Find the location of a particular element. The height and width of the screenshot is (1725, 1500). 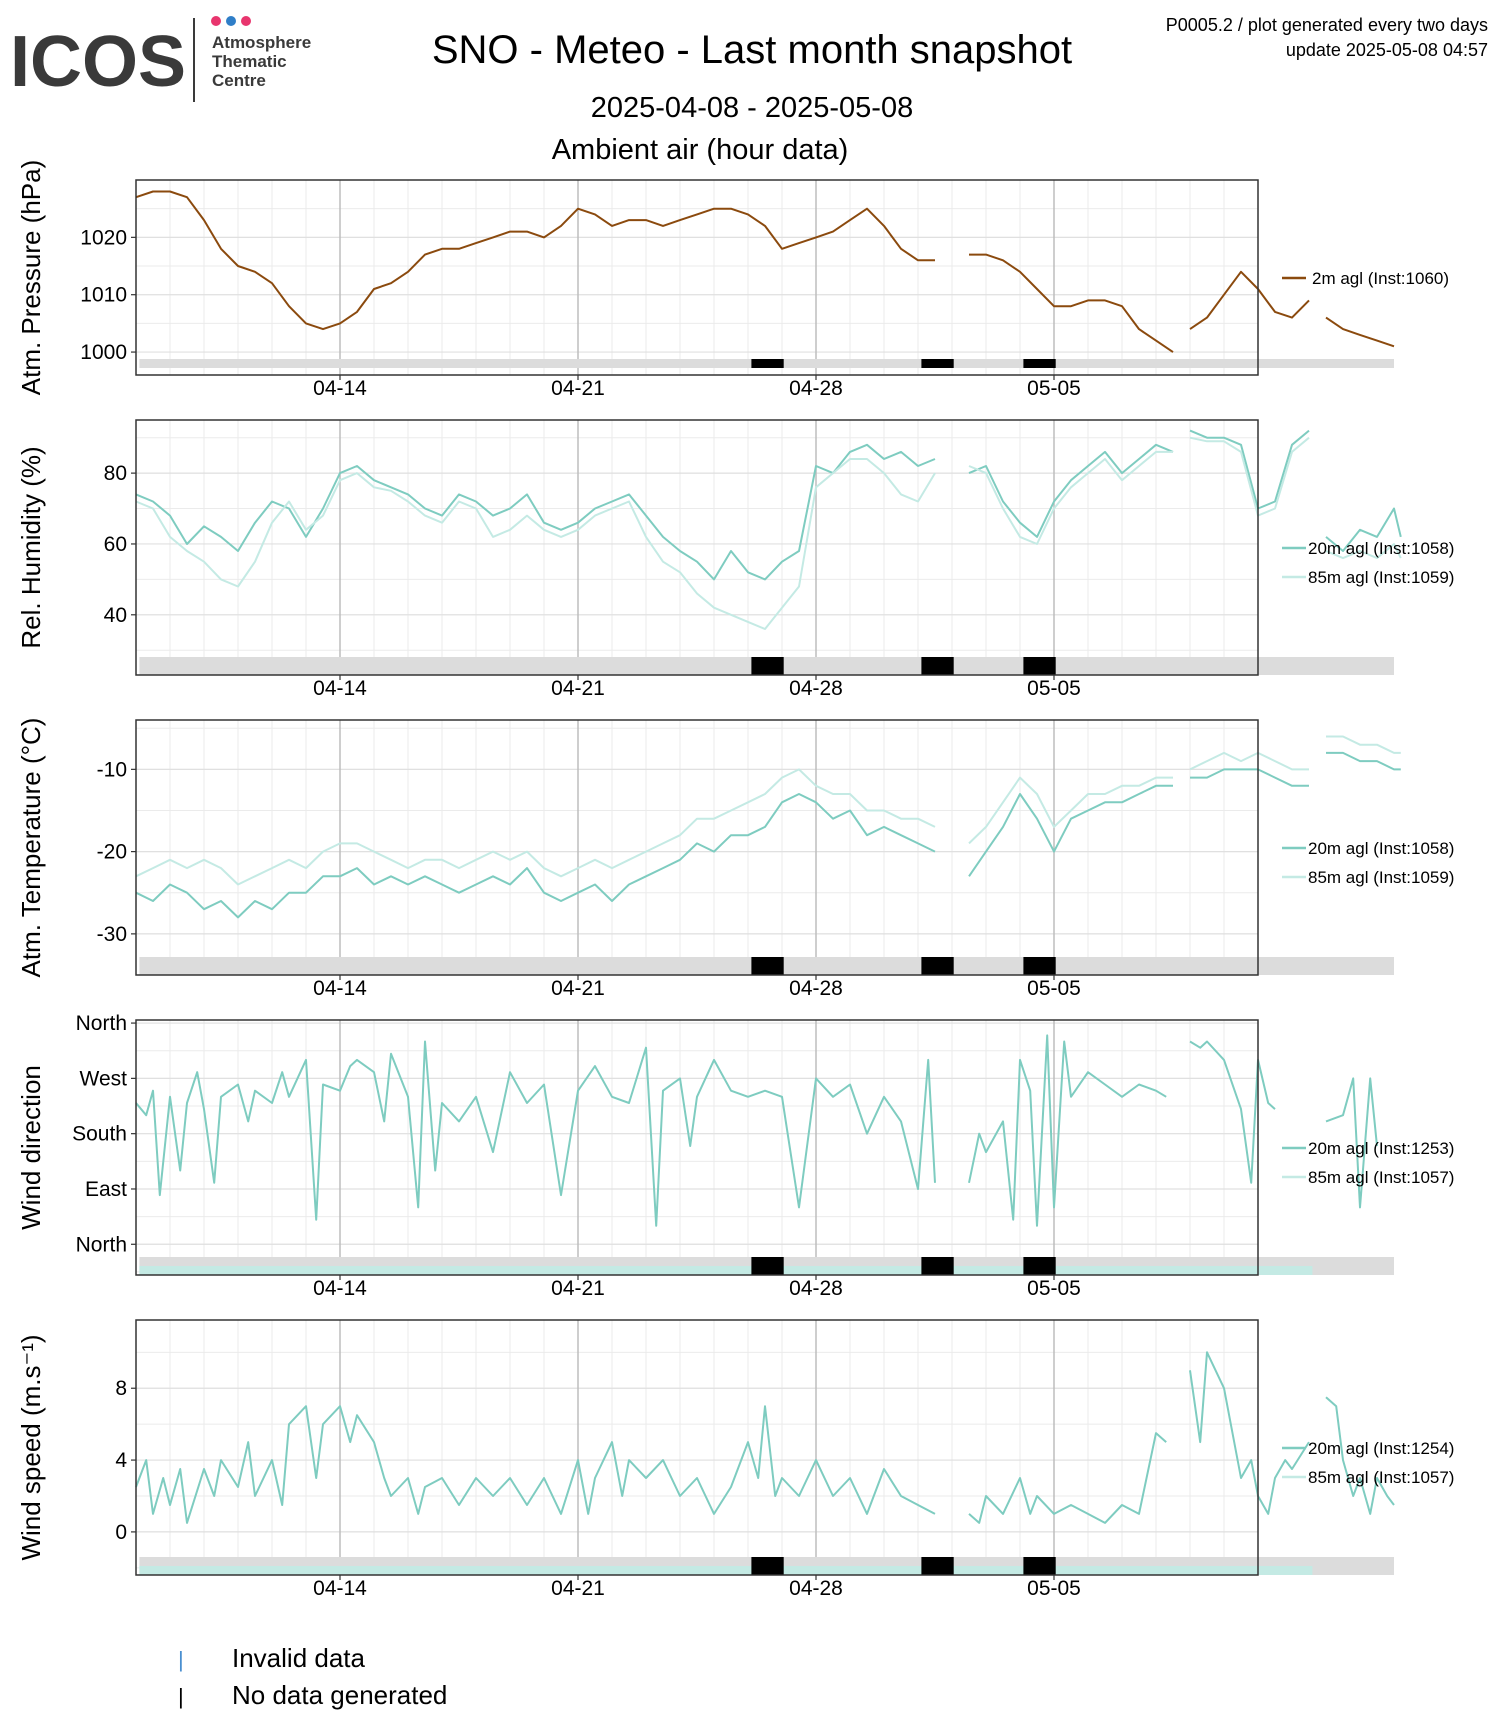

logo-sub-2: Thematic is located at coordinates (249, 61).